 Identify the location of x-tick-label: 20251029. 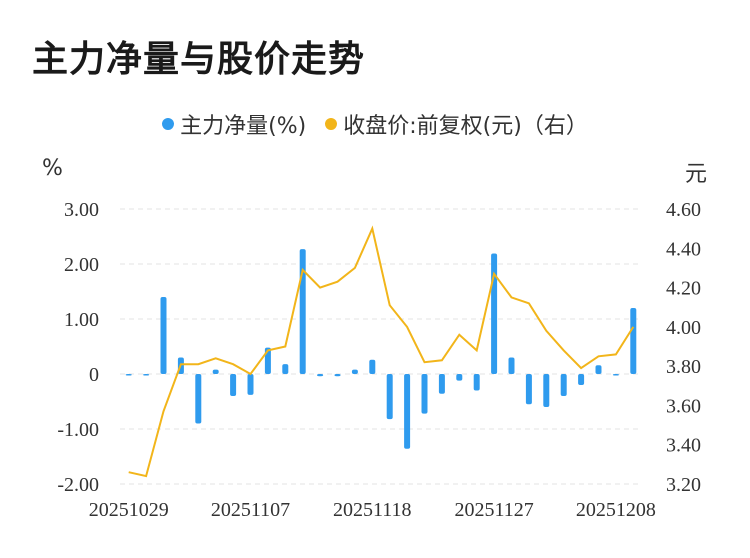
(129, 510).